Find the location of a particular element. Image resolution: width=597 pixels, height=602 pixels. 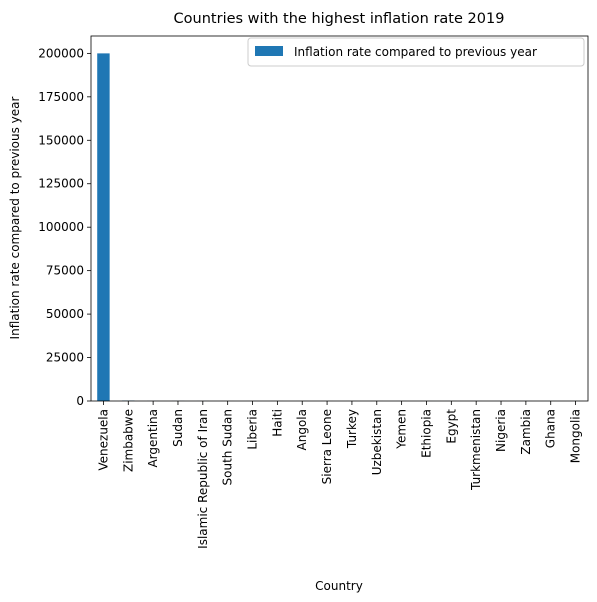

x-tick-label: Turkmenistan is located at coordinates (476, 450).